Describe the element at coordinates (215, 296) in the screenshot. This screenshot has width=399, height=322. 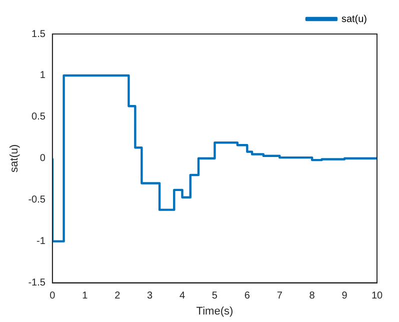
I see `x-tick-label: 5` at that location.